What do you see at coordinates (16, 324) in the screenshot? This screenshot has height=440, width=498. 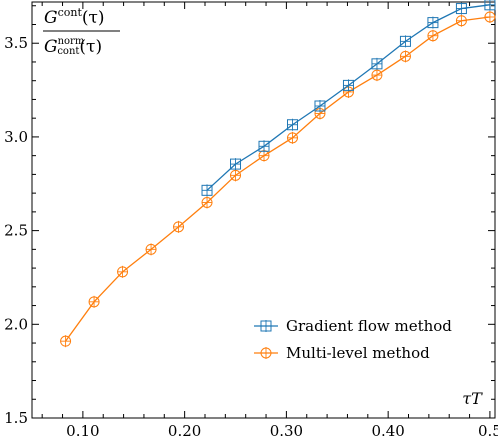 I see `y-tick-label: 2.0` at bounding box center [16, 324].